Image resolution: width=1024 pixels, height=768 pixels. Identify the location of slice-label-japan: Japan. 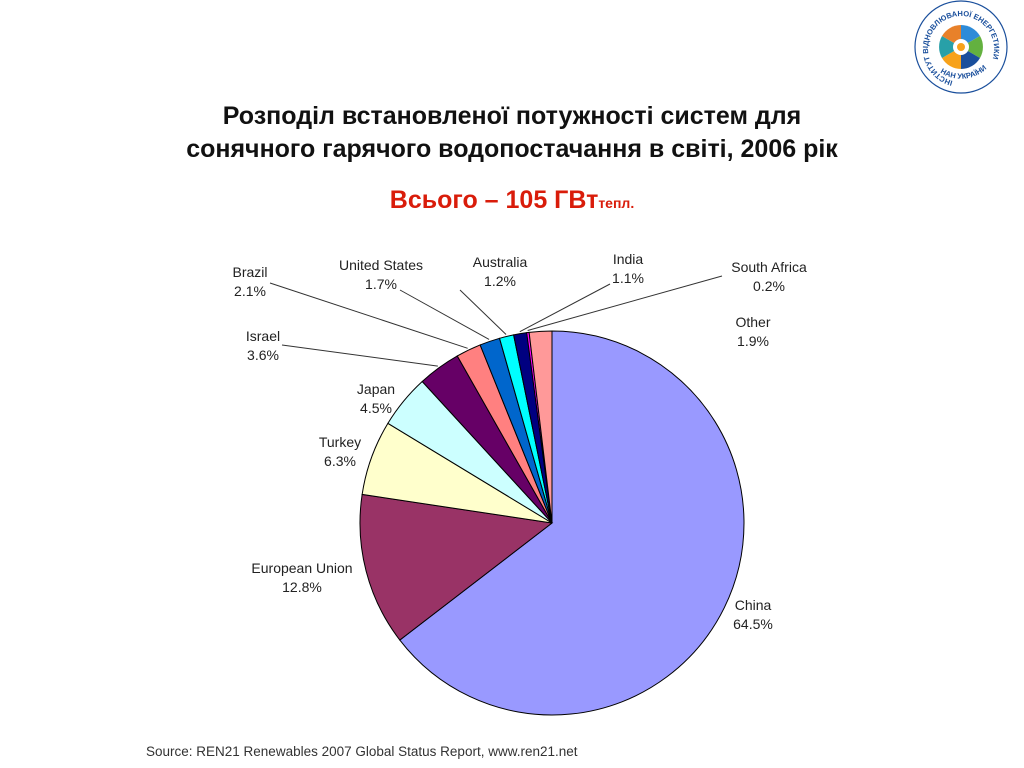
(376, 389).